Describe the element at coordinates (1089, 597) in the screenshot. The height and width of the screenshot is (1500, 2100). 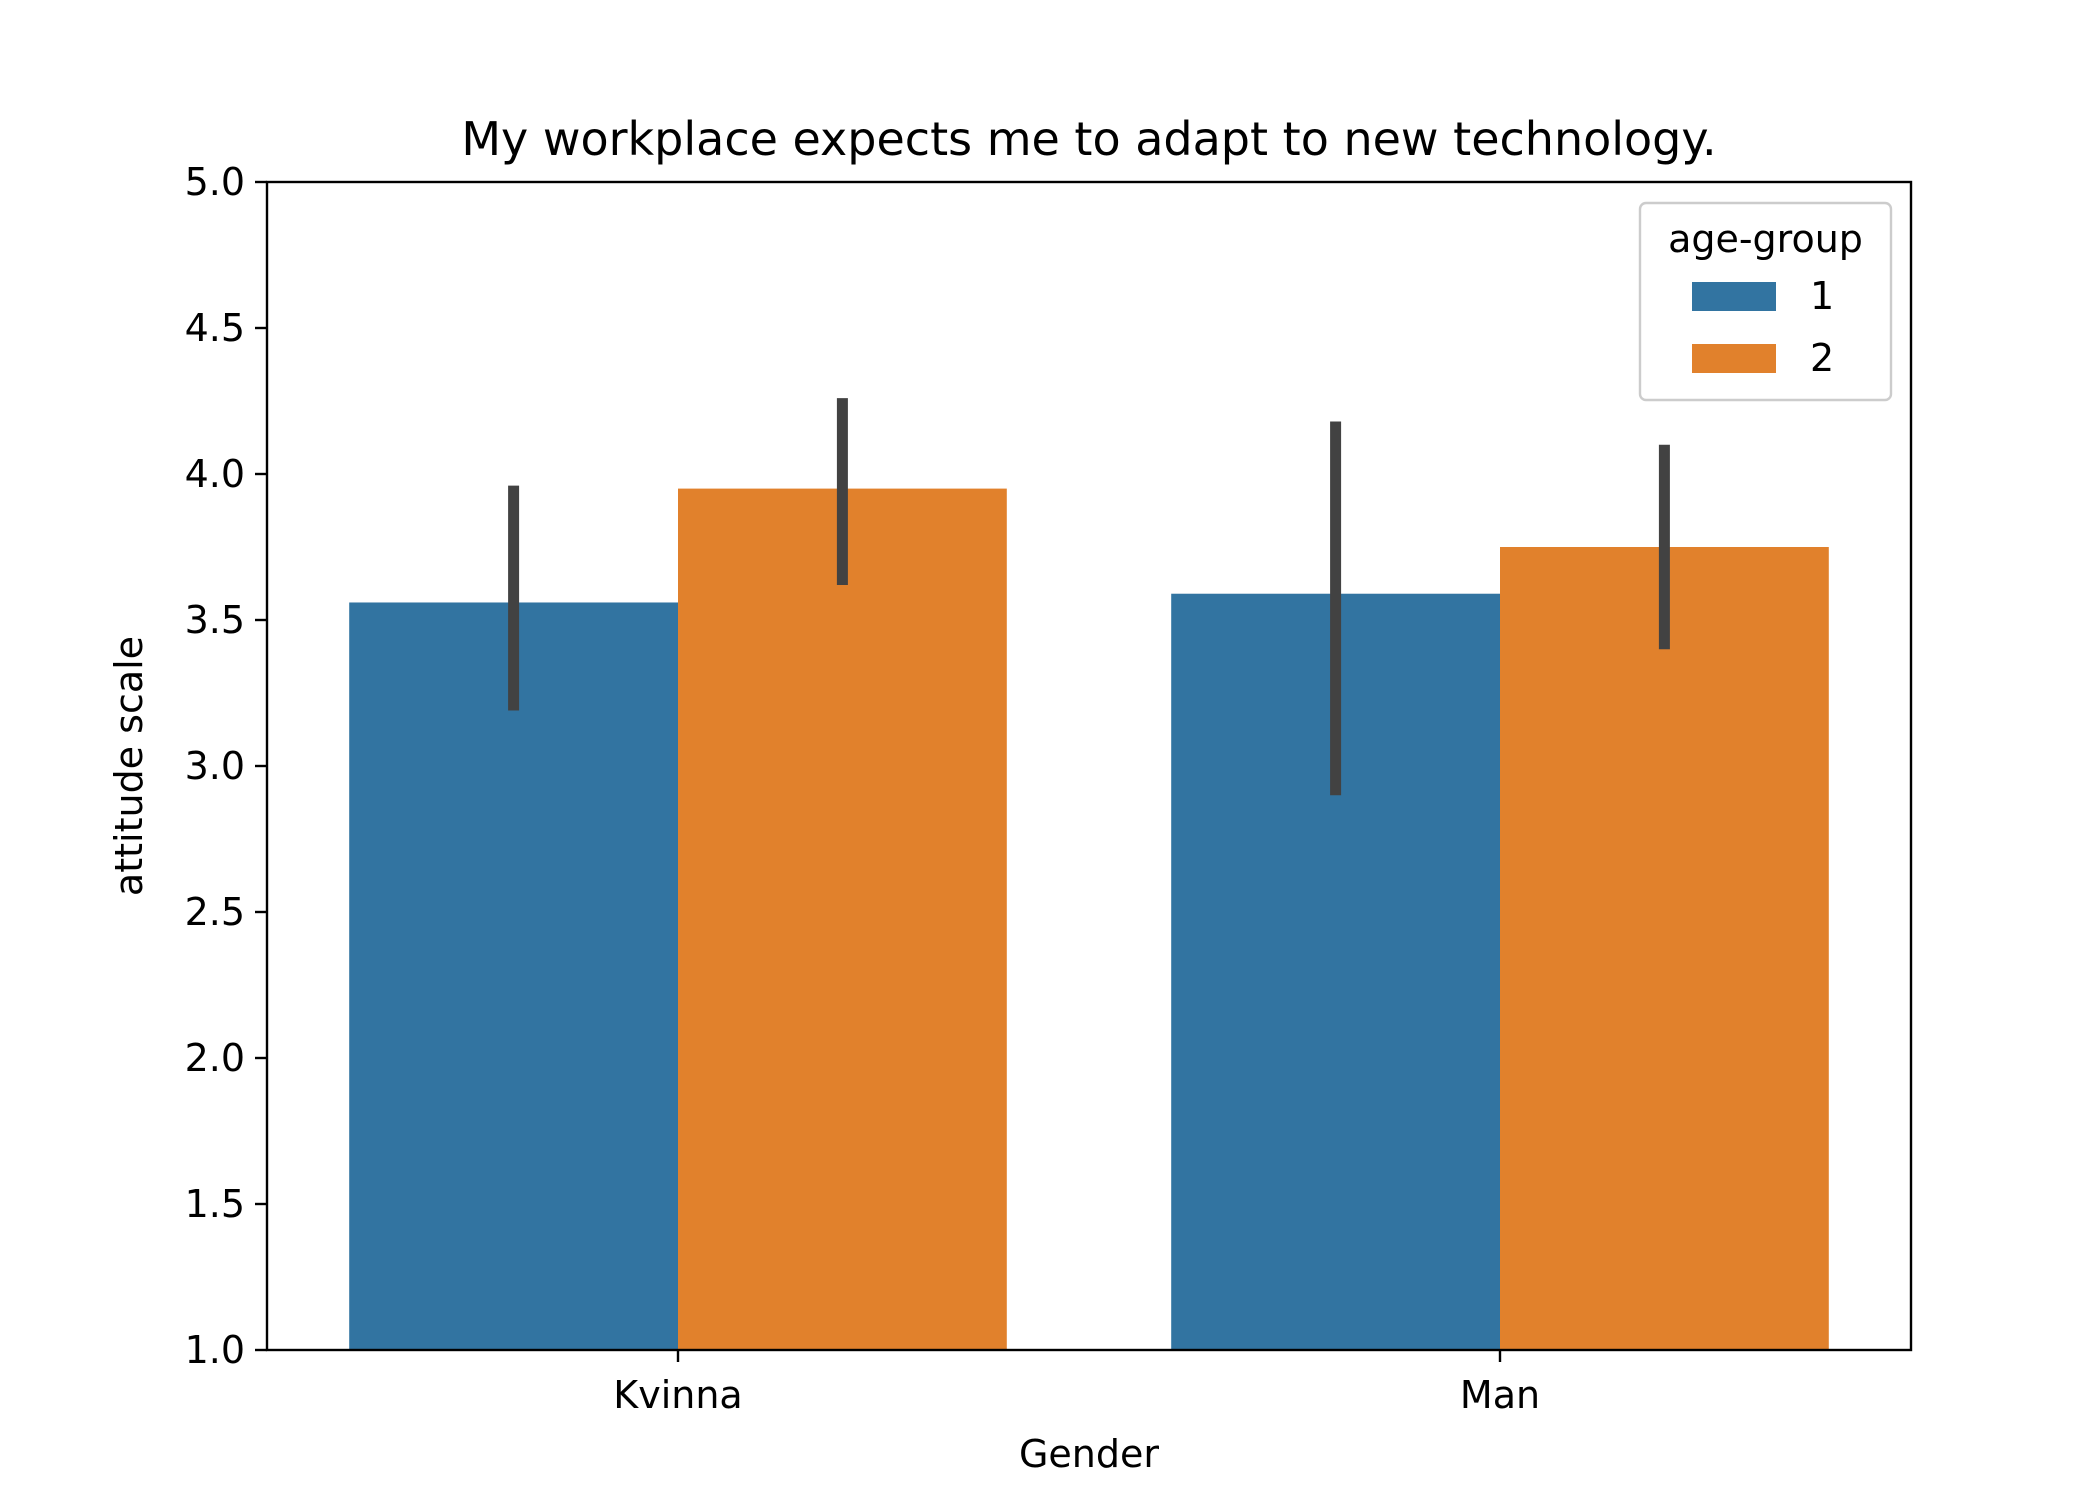
I see `errorbars-layer` at that location.